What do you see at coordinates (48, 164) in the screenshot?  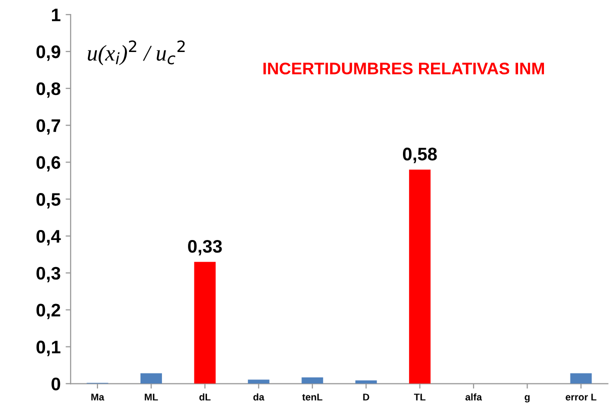 I see `y-tick-label: 0,6` at bounding box center [48, 164].